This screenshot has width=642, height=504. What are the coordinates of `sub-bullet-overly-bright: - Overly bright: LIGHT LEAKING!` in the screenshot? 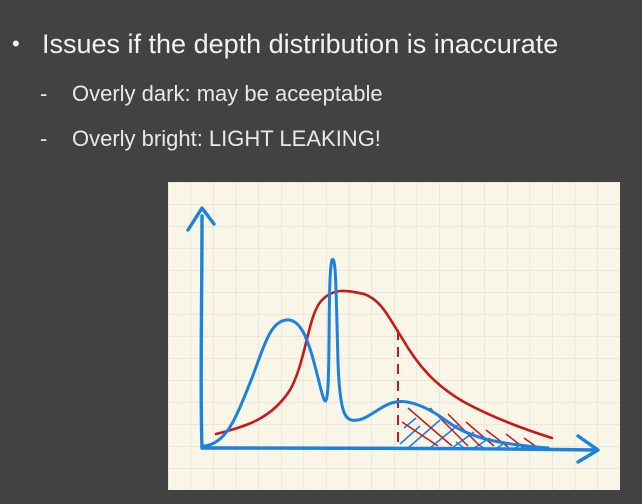 It's located at (210, 139).